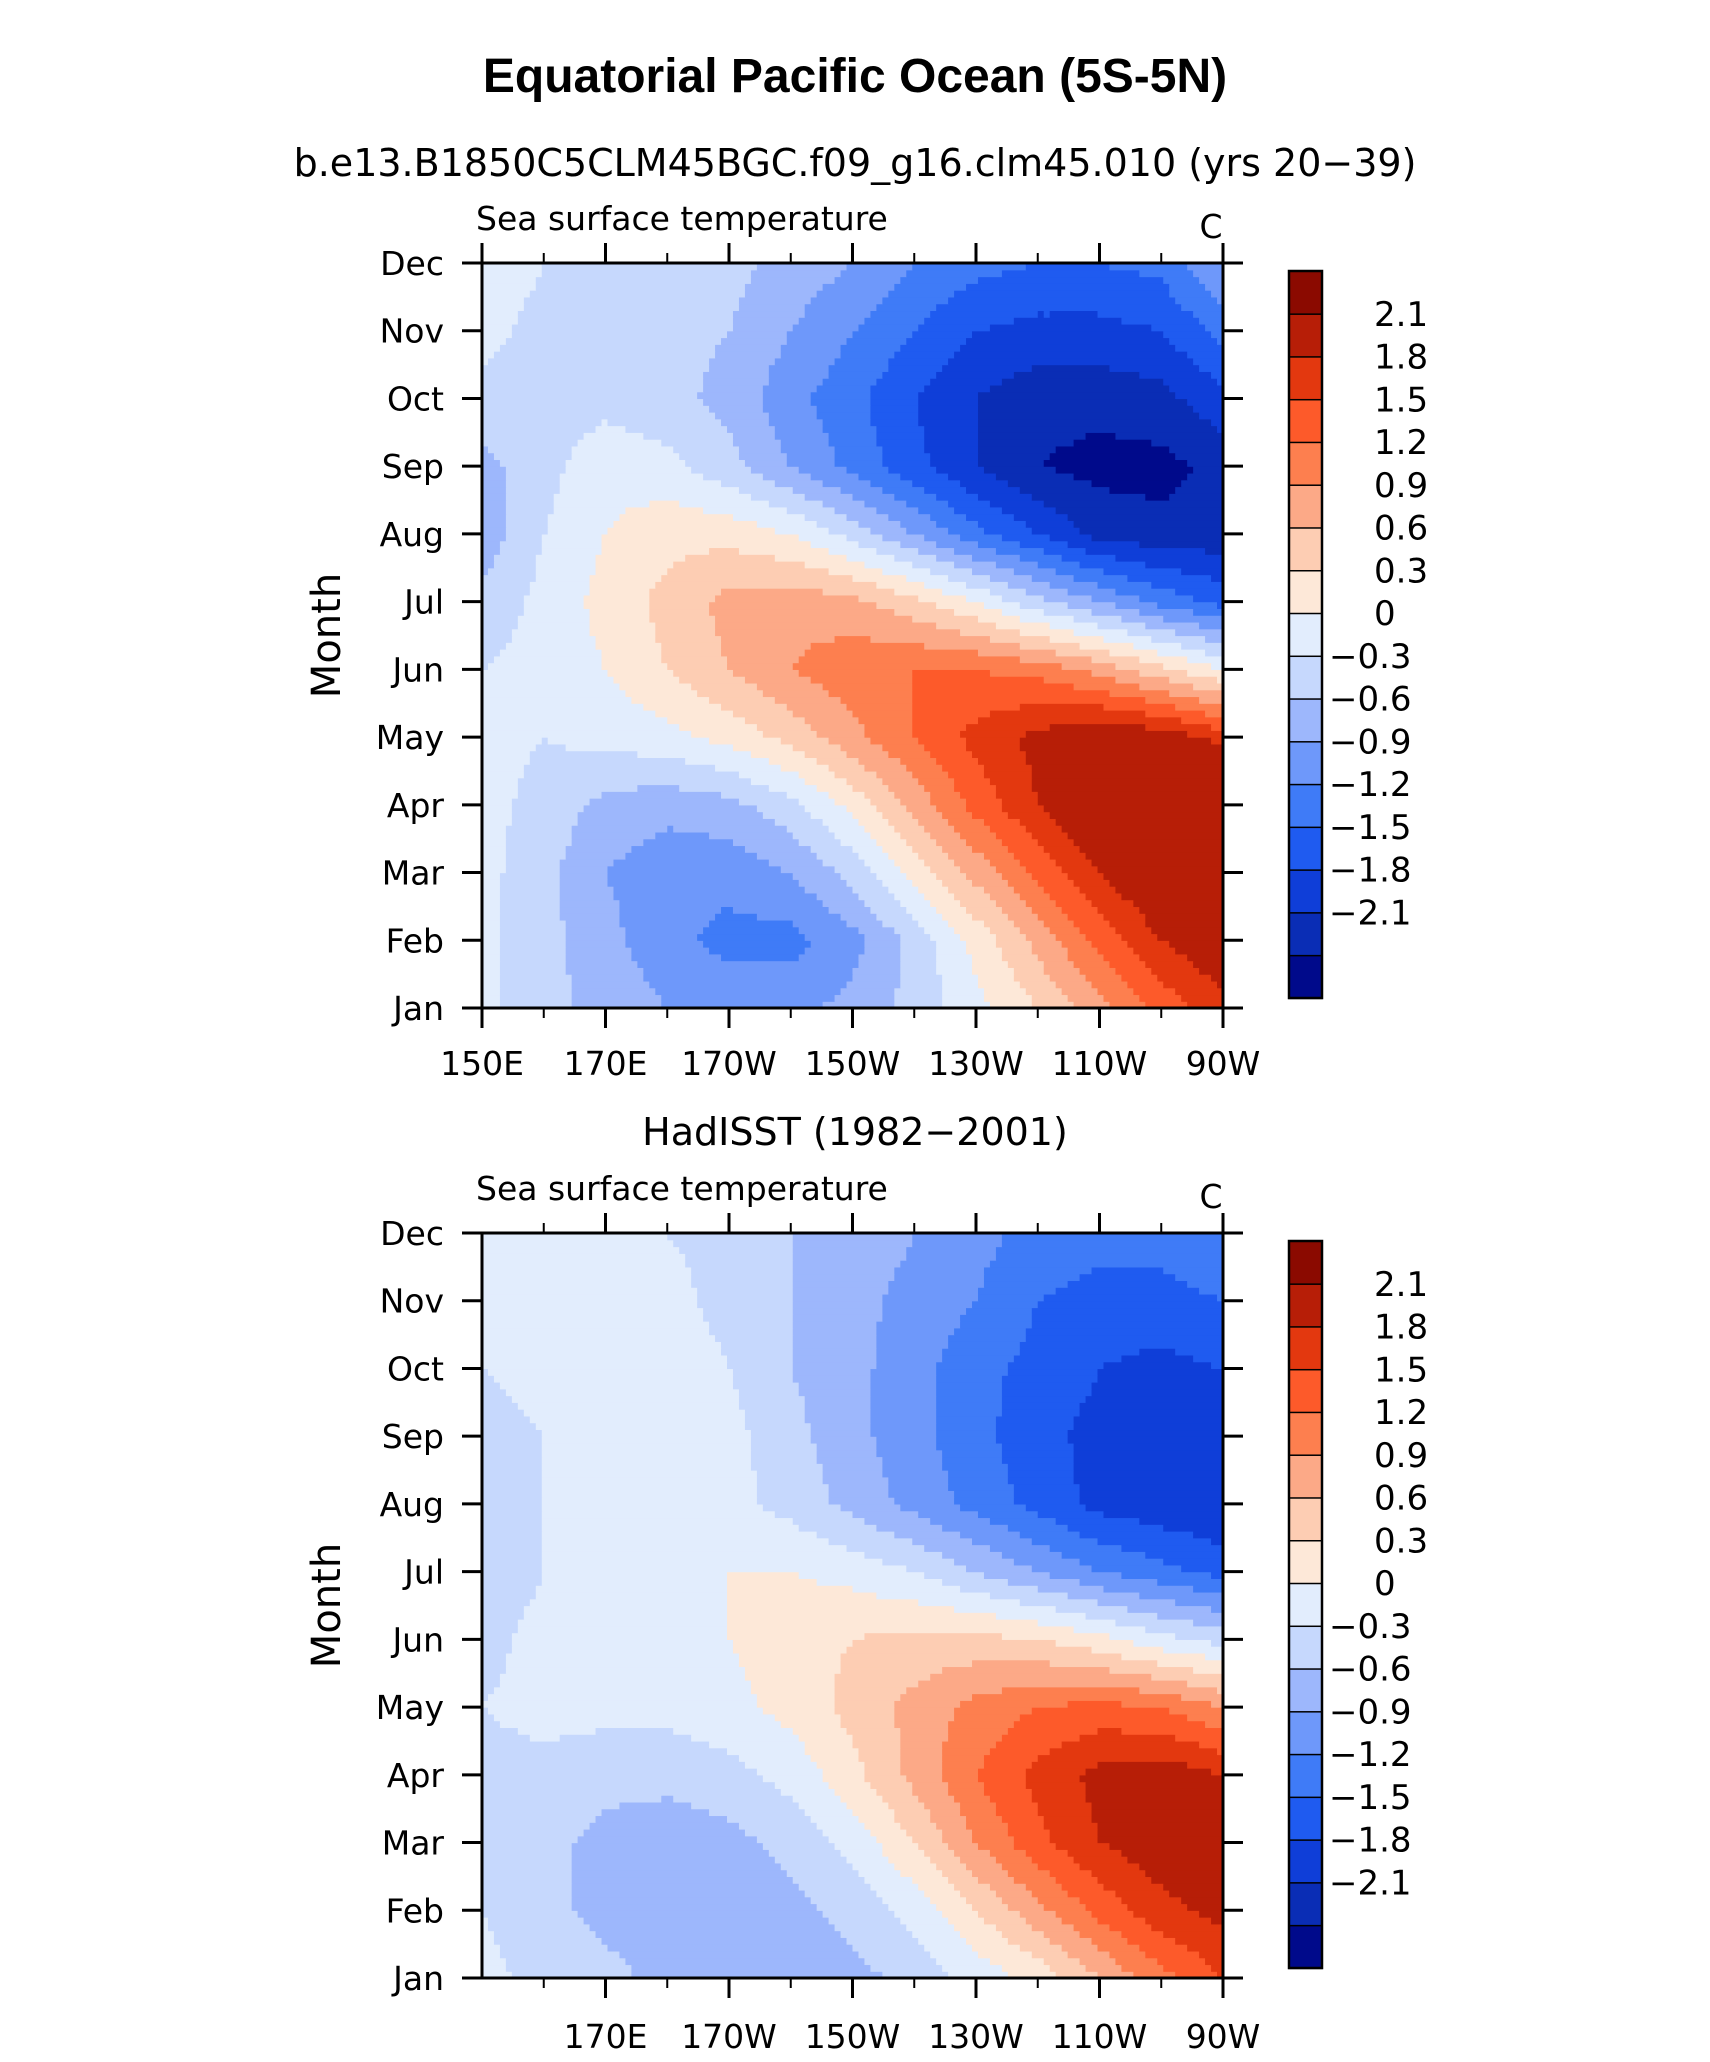  What do you see at coordinates (682, 218) in the screenshot?
I see `panel-left-label: Sea surface temperature` at bounding box center [682, 218].